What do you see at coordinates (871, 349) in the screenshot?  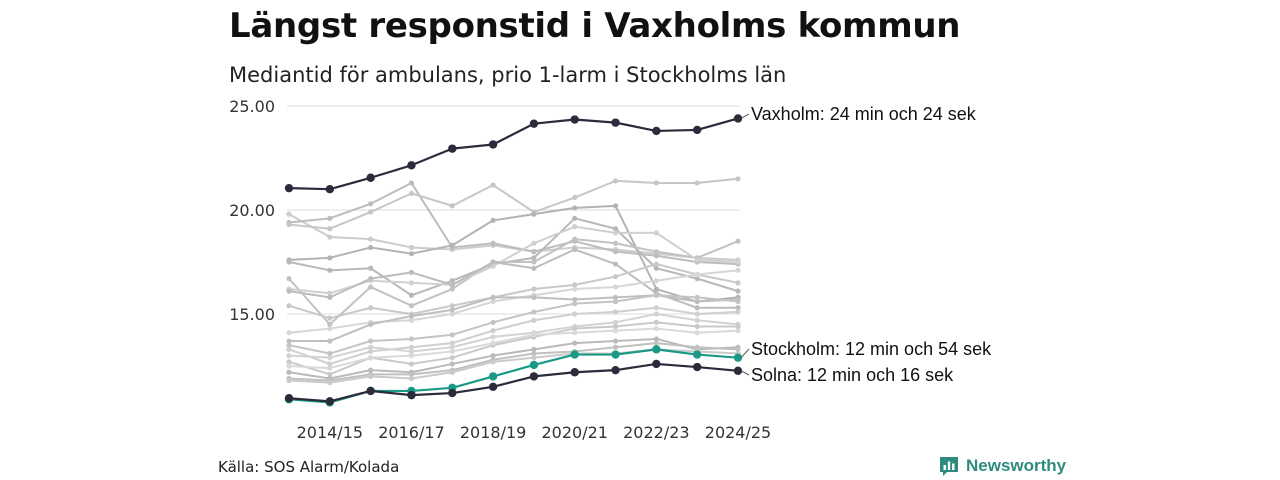 I see `annotation-stockholm: Stockholm: 12 min och 54 sek` at bounding box center [871, 349].